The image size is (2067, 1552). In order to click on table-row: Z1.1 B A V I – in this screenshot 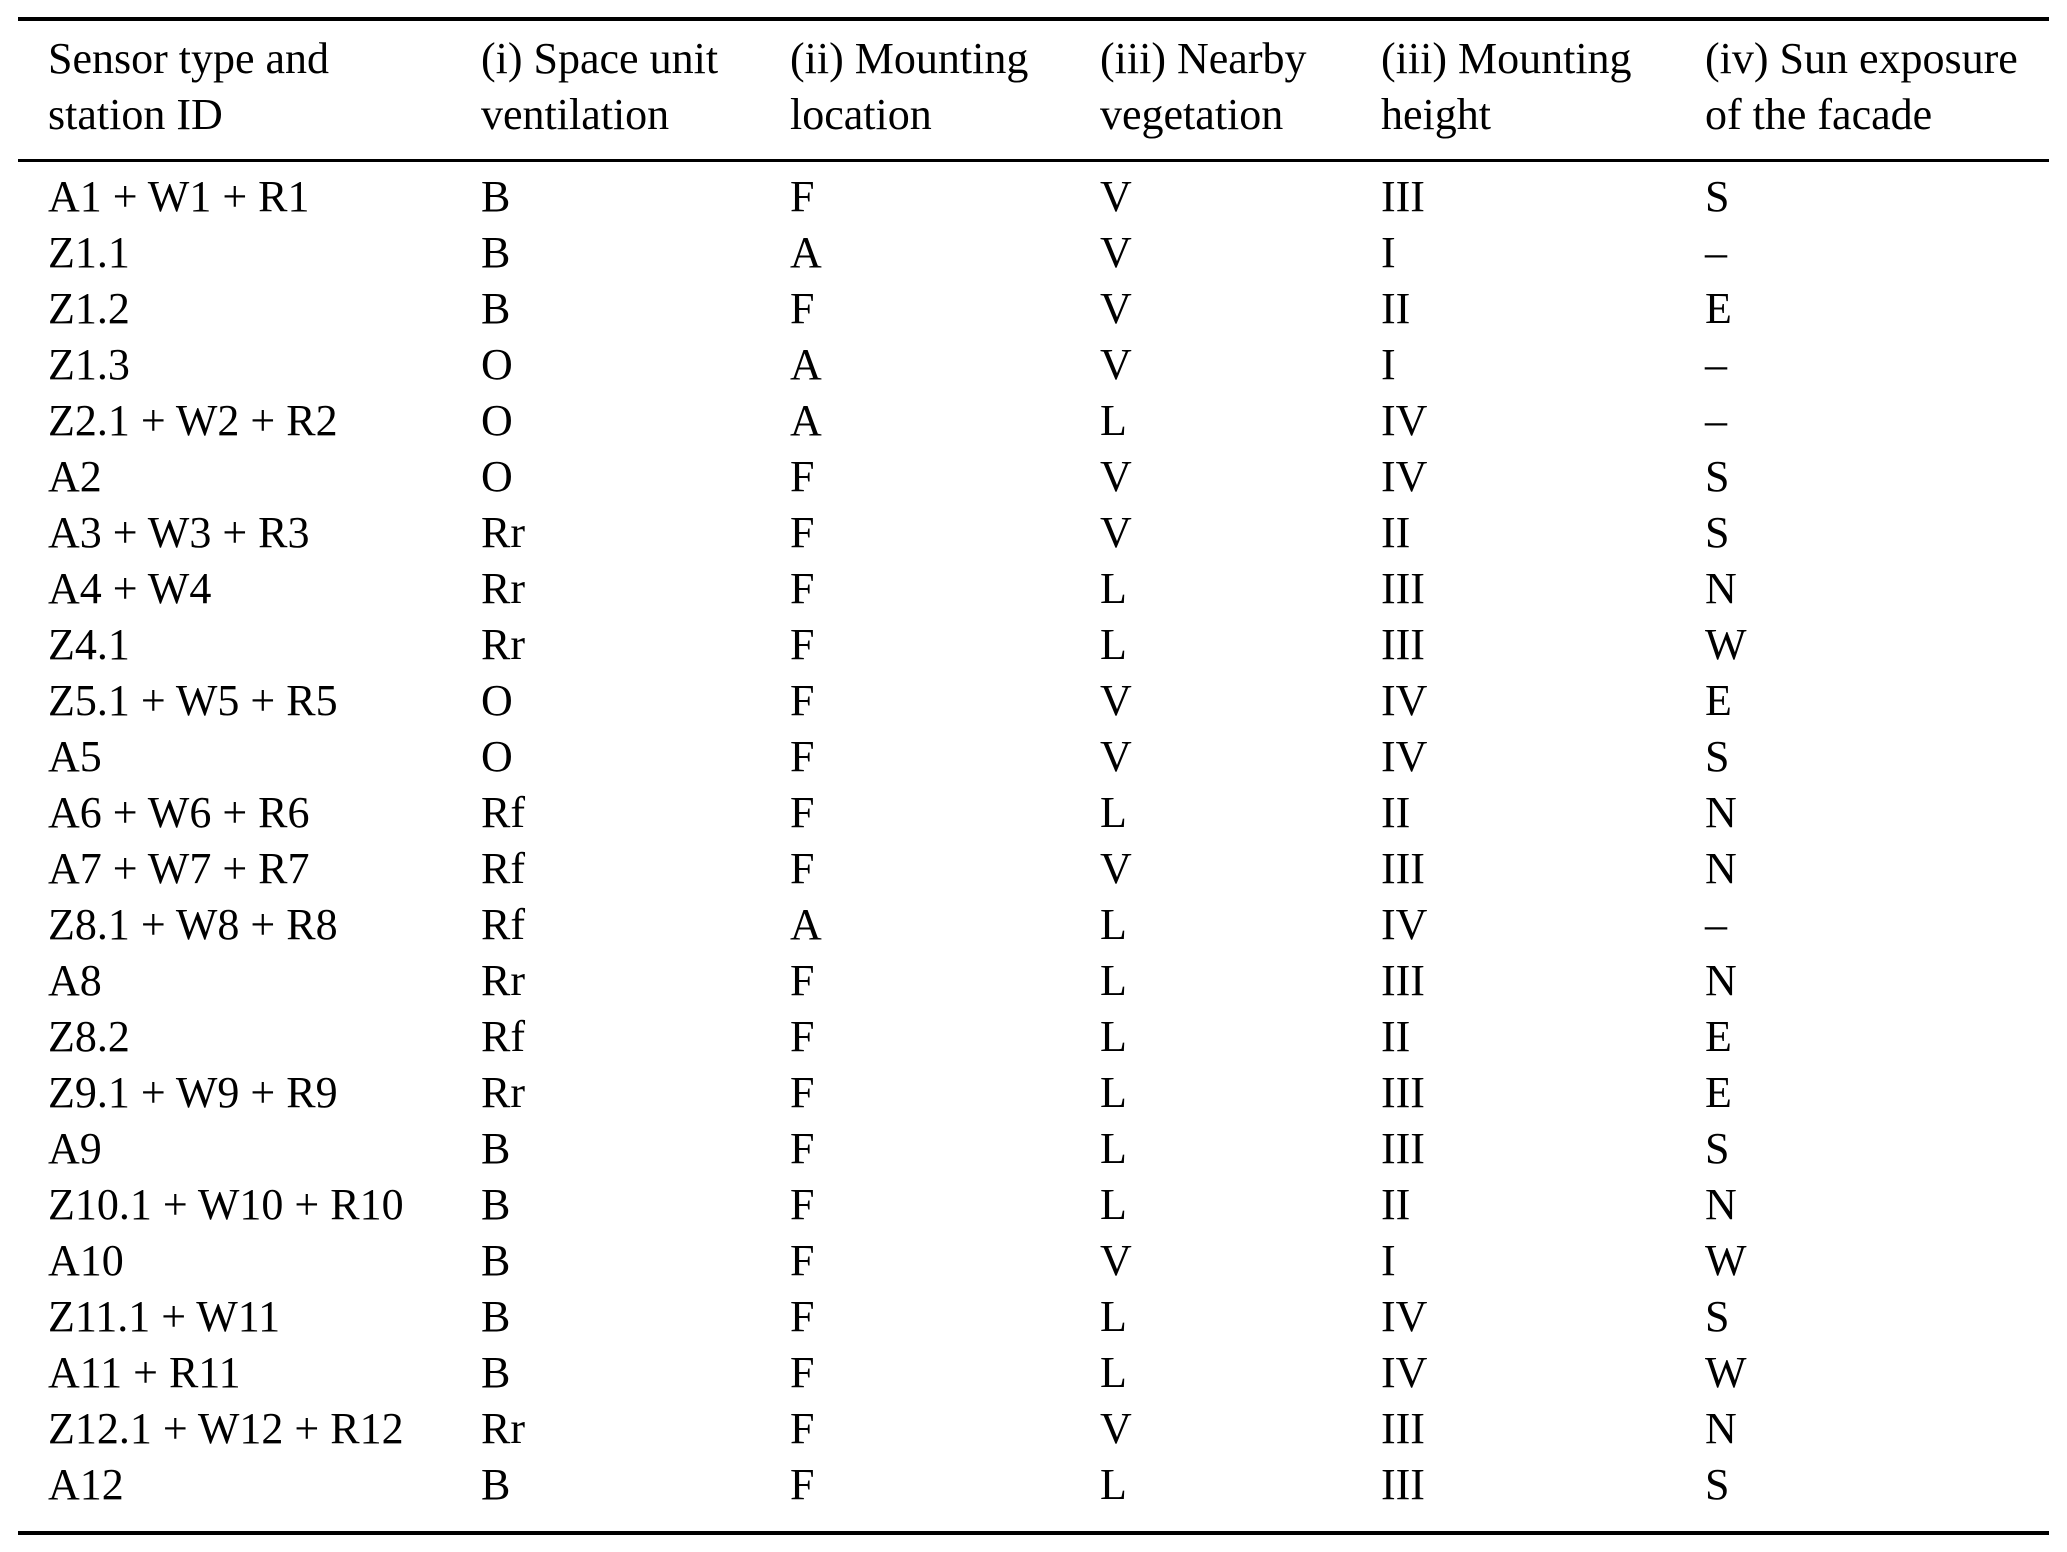, I will do `click(1033, 253)`.